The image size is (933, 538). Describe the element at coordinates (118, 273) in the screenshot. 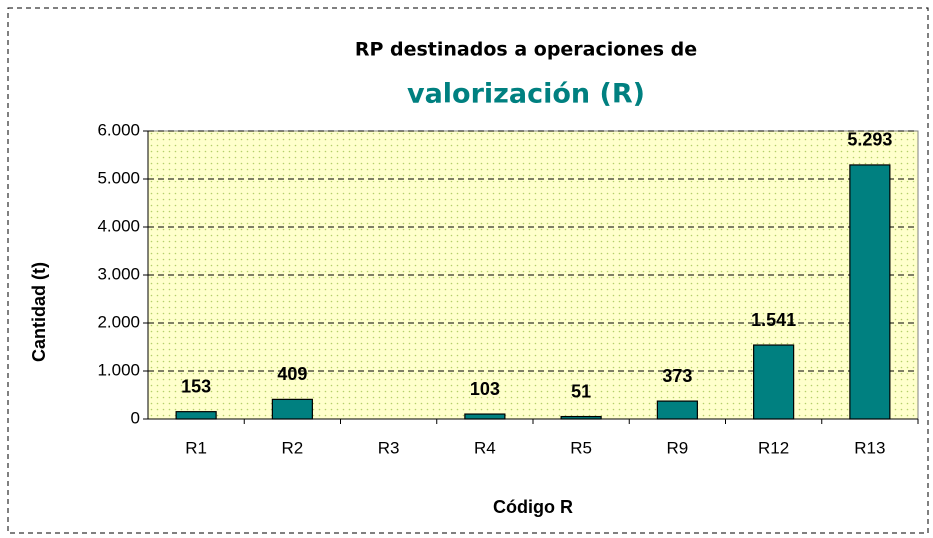

I see `y-tick-label: 3.000` at that location.